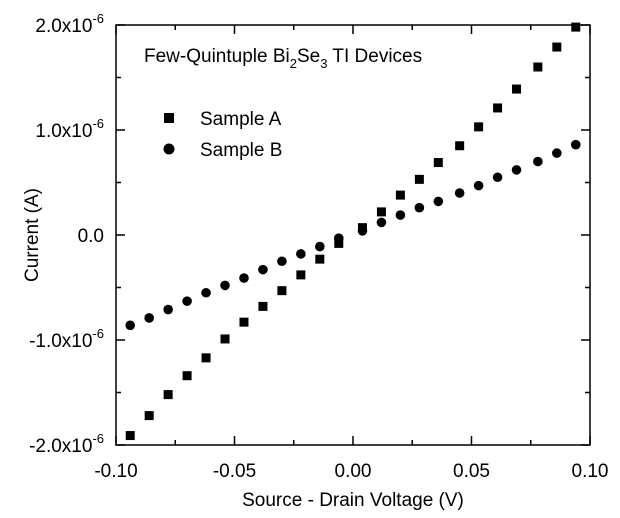 The image size is (620, 518). I want to click on x-axis-title: Source - Drain Voltage (V), so click(353, 500).